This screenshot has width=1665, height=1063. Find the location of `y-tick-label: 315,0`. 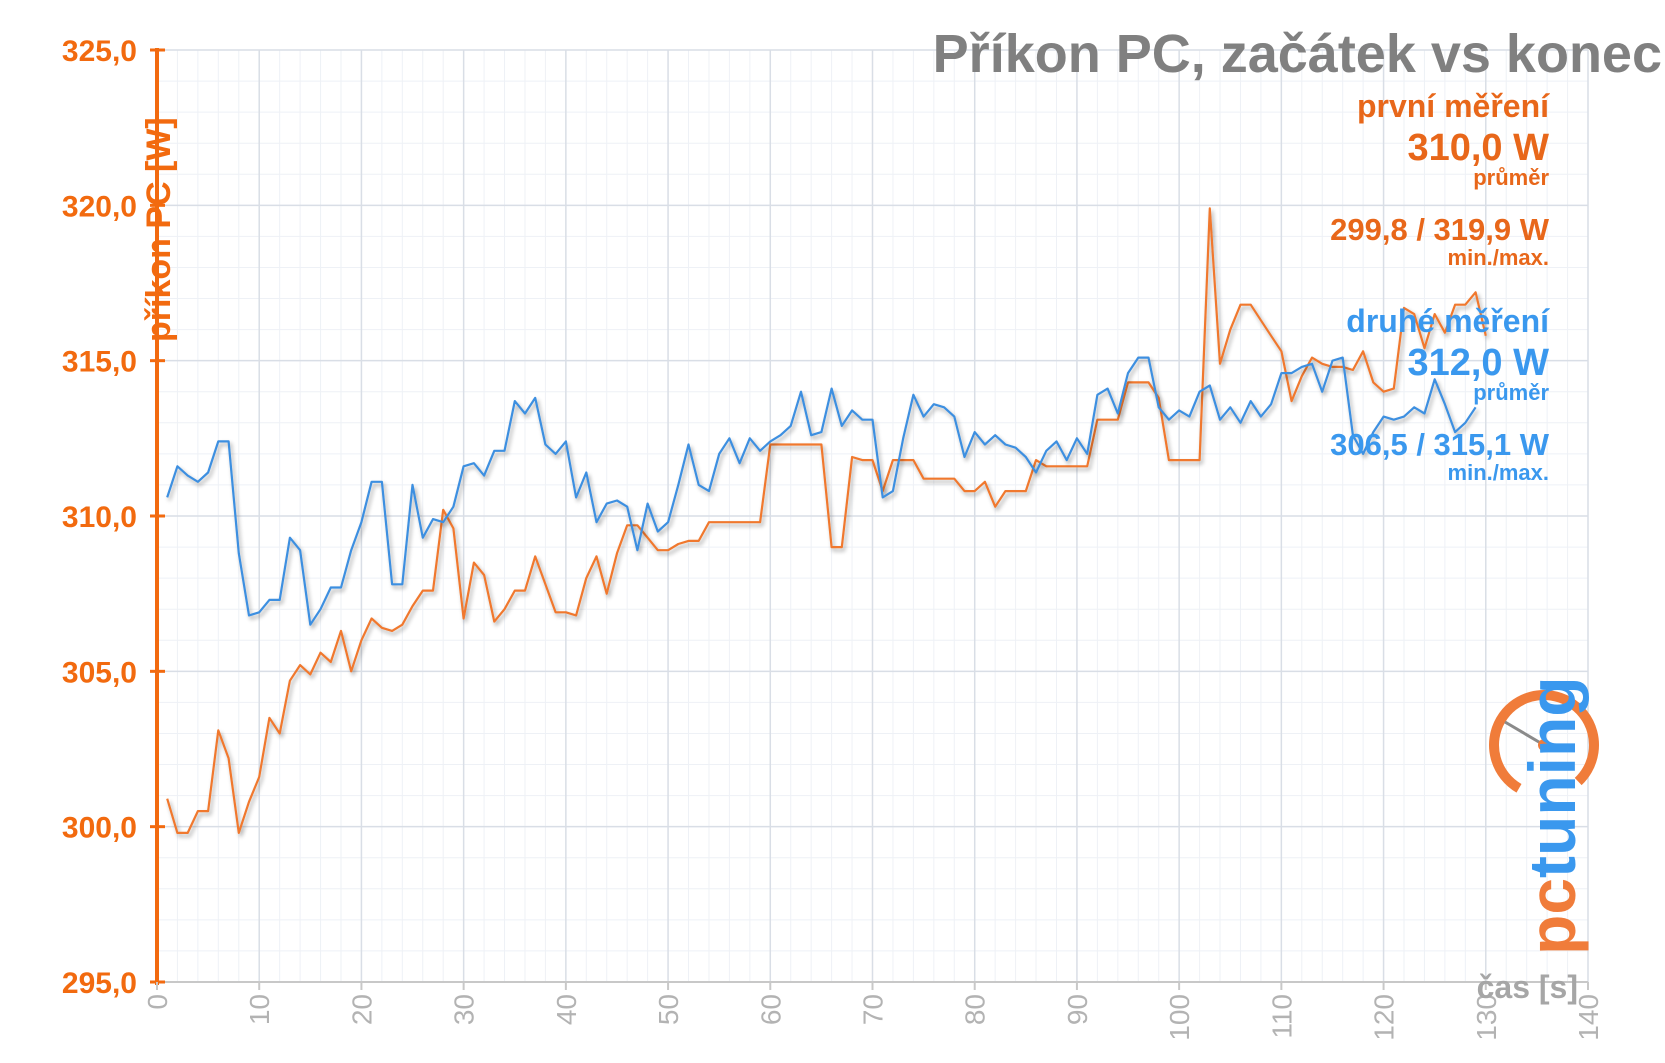

y-tick-label: 315,0 is located at coordinates (99, 362).